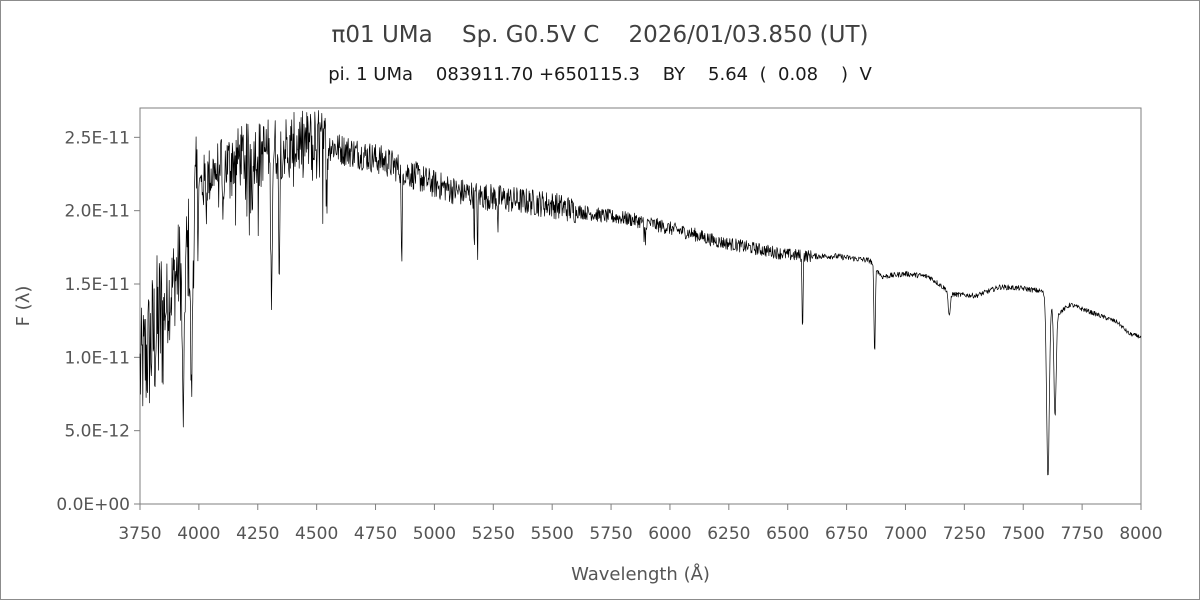  Describe the element at coordinates (552, 534) in the screenshot. I see `x-tick-label: 5500` at that location.